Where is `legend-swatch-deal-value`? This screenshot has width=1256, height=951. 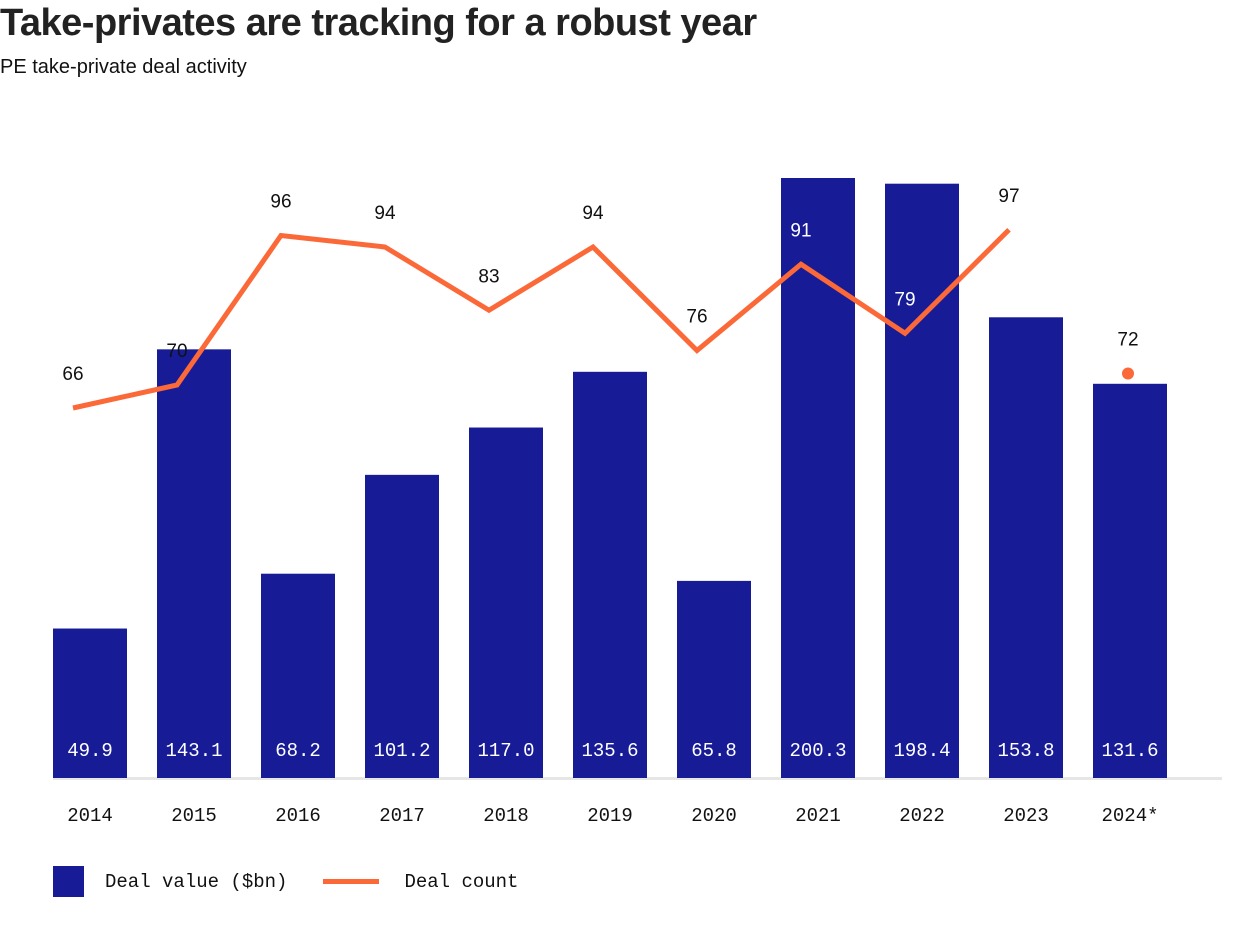
legend-swatch-deal-value is located at coordinates (68, 881).